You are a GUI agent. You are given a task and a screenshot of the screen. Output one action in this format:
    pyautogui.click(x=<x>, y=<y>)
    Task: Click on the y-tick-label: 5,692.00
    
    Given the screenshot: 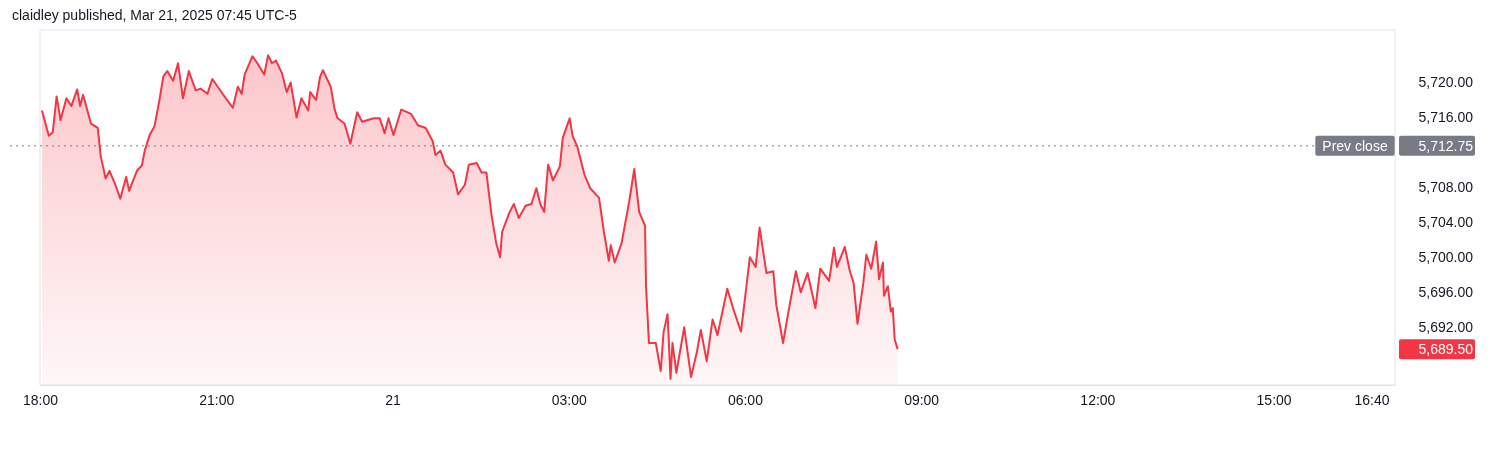 What is the action you would take?
    pyautogui.click(x=1446, y=327)
    